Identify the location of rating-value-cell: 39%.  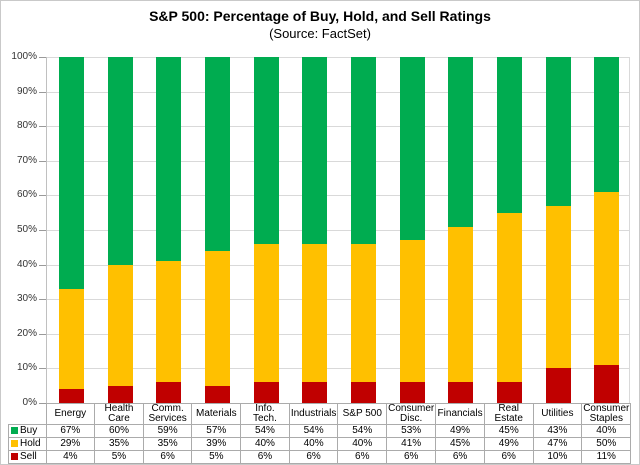
(216, 444).